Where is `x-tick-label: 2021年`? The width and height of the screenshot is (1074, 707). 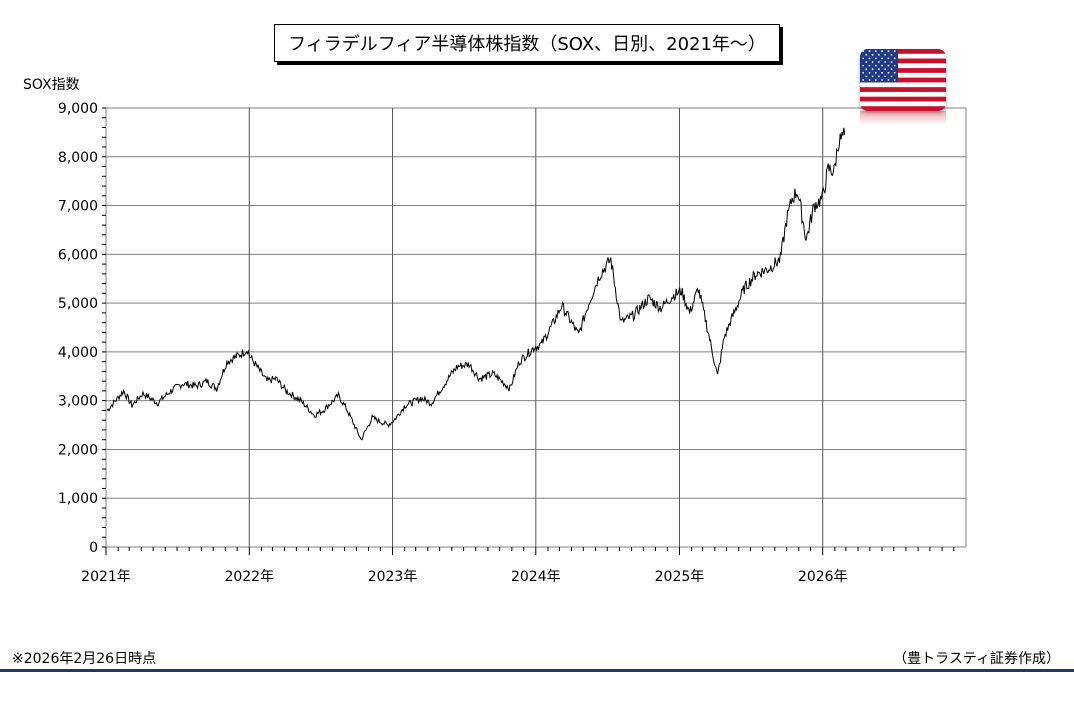
x-tick-label: 2021年 is located at coordinates (106, 577).